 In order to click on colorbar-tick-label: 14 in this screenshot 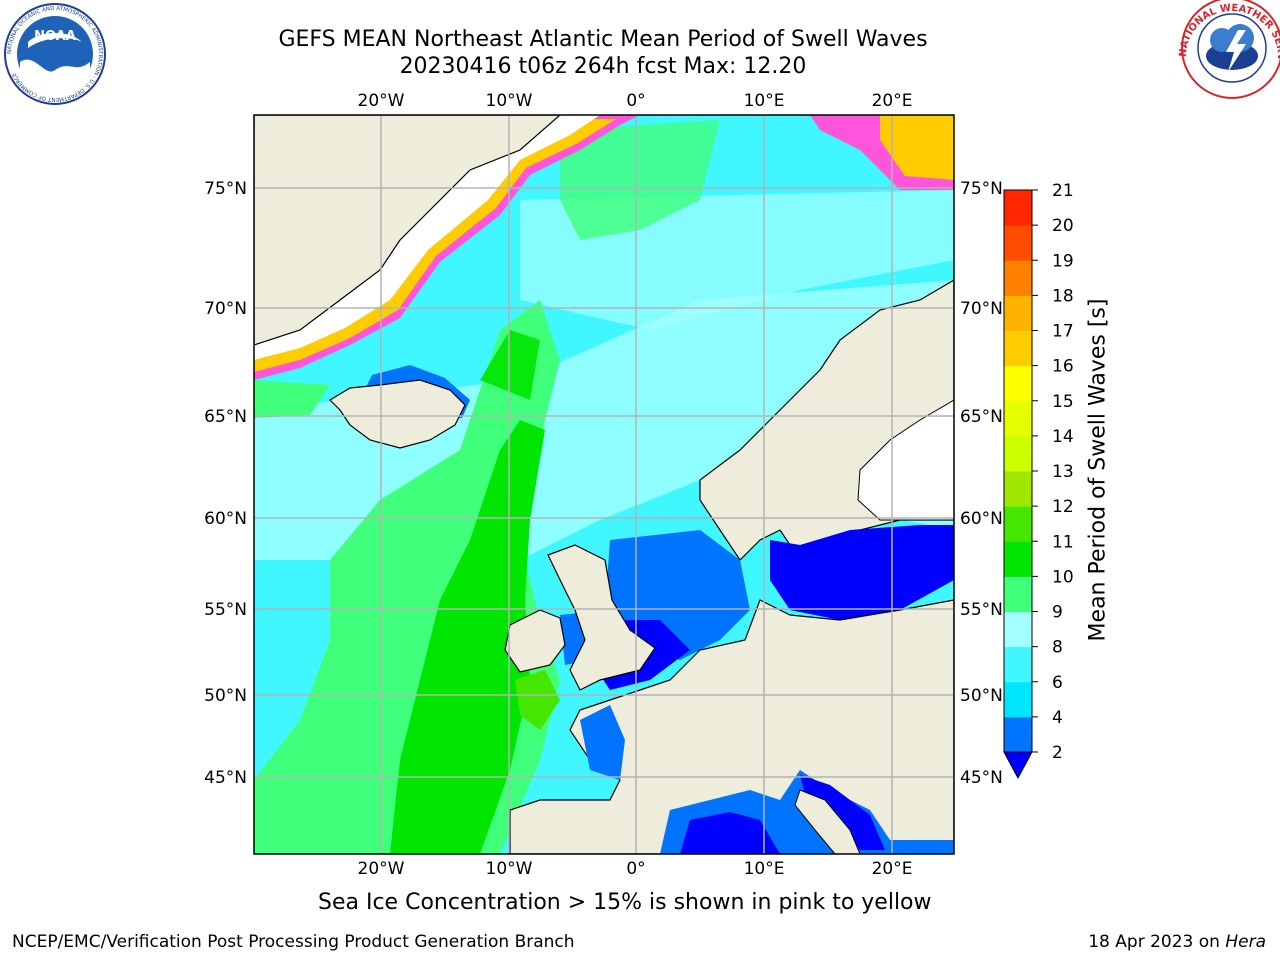, I will do `click(1063, 437)`.